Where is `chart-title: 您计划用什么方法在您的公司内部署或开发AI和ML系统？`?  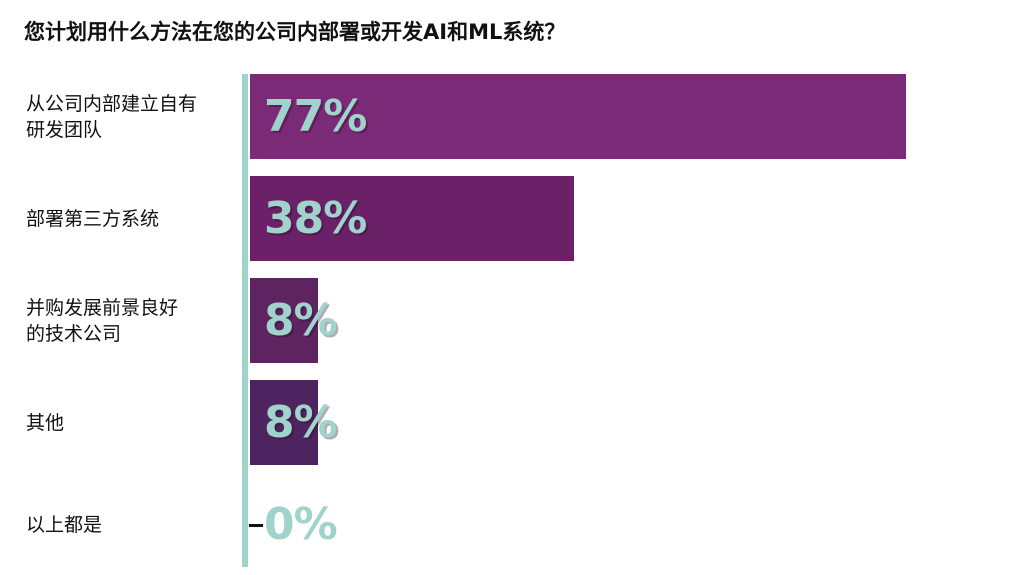 chart-title: 您计划用什么方法在您的公司内部署或开发AI和ML系统？ is located at coordinates (295, 32).